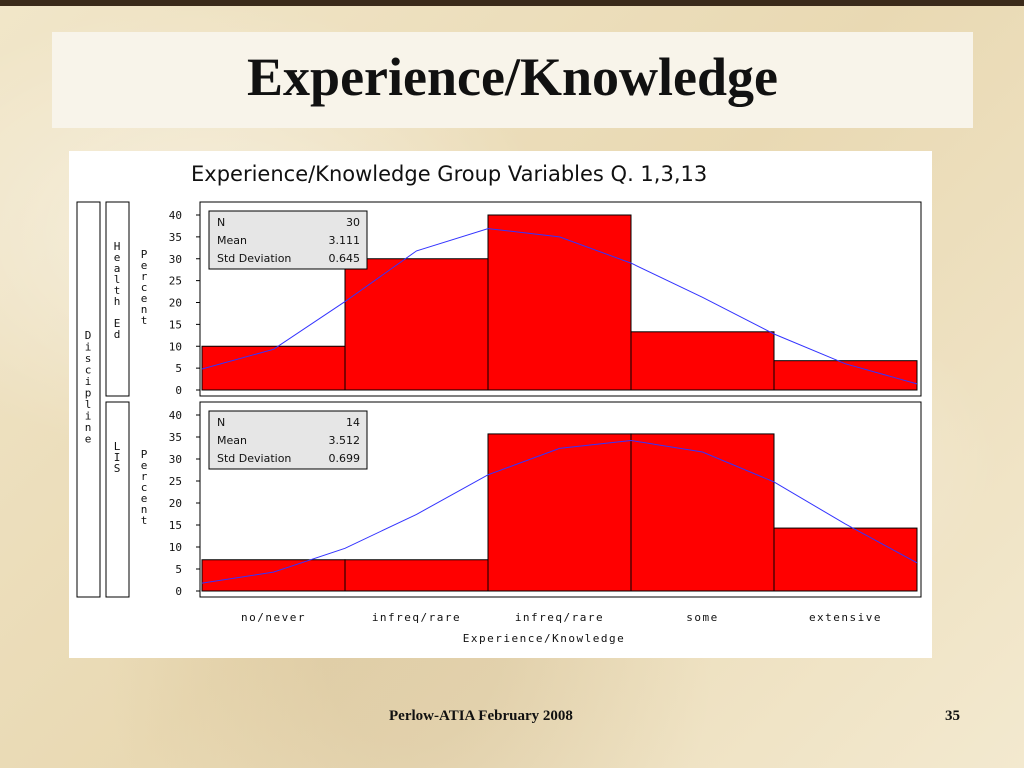 This screenshot has height=768, width=1024. I want to click on group-label-char: H, so click(117, 246).